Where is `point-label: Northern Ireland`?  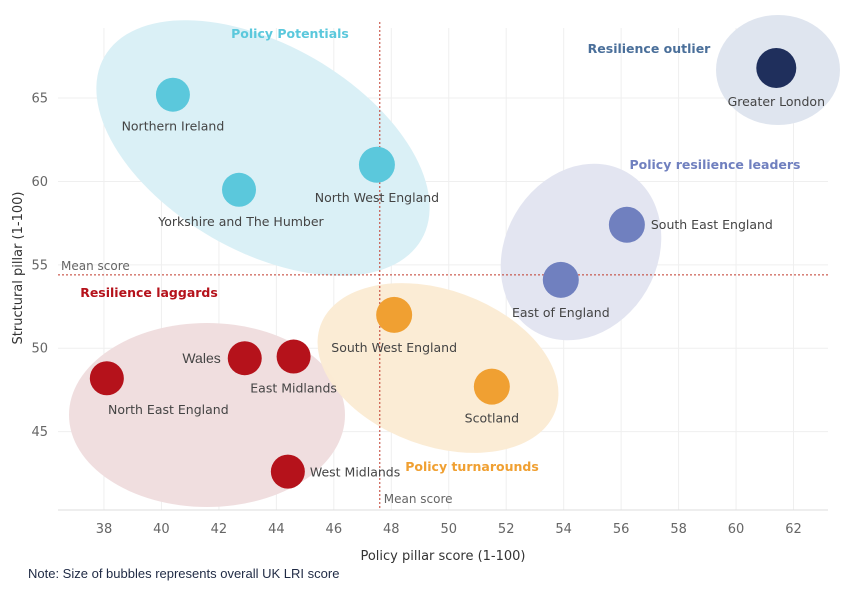
point-label: Northern Ireland is located at coordinates (173, 126).